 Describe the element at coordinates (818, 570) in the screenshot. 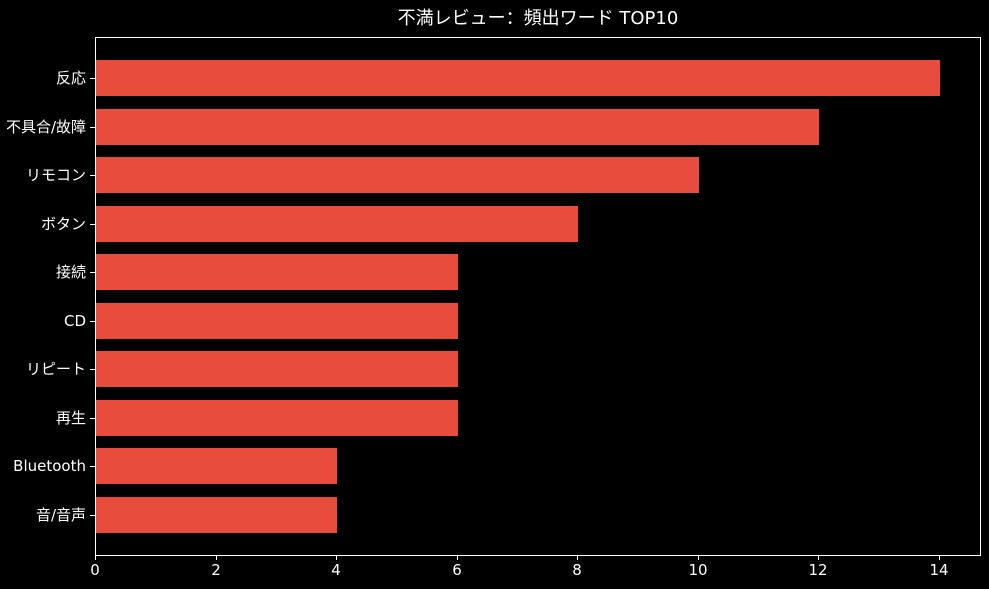

I see `x-tick-label: 12` at that location.